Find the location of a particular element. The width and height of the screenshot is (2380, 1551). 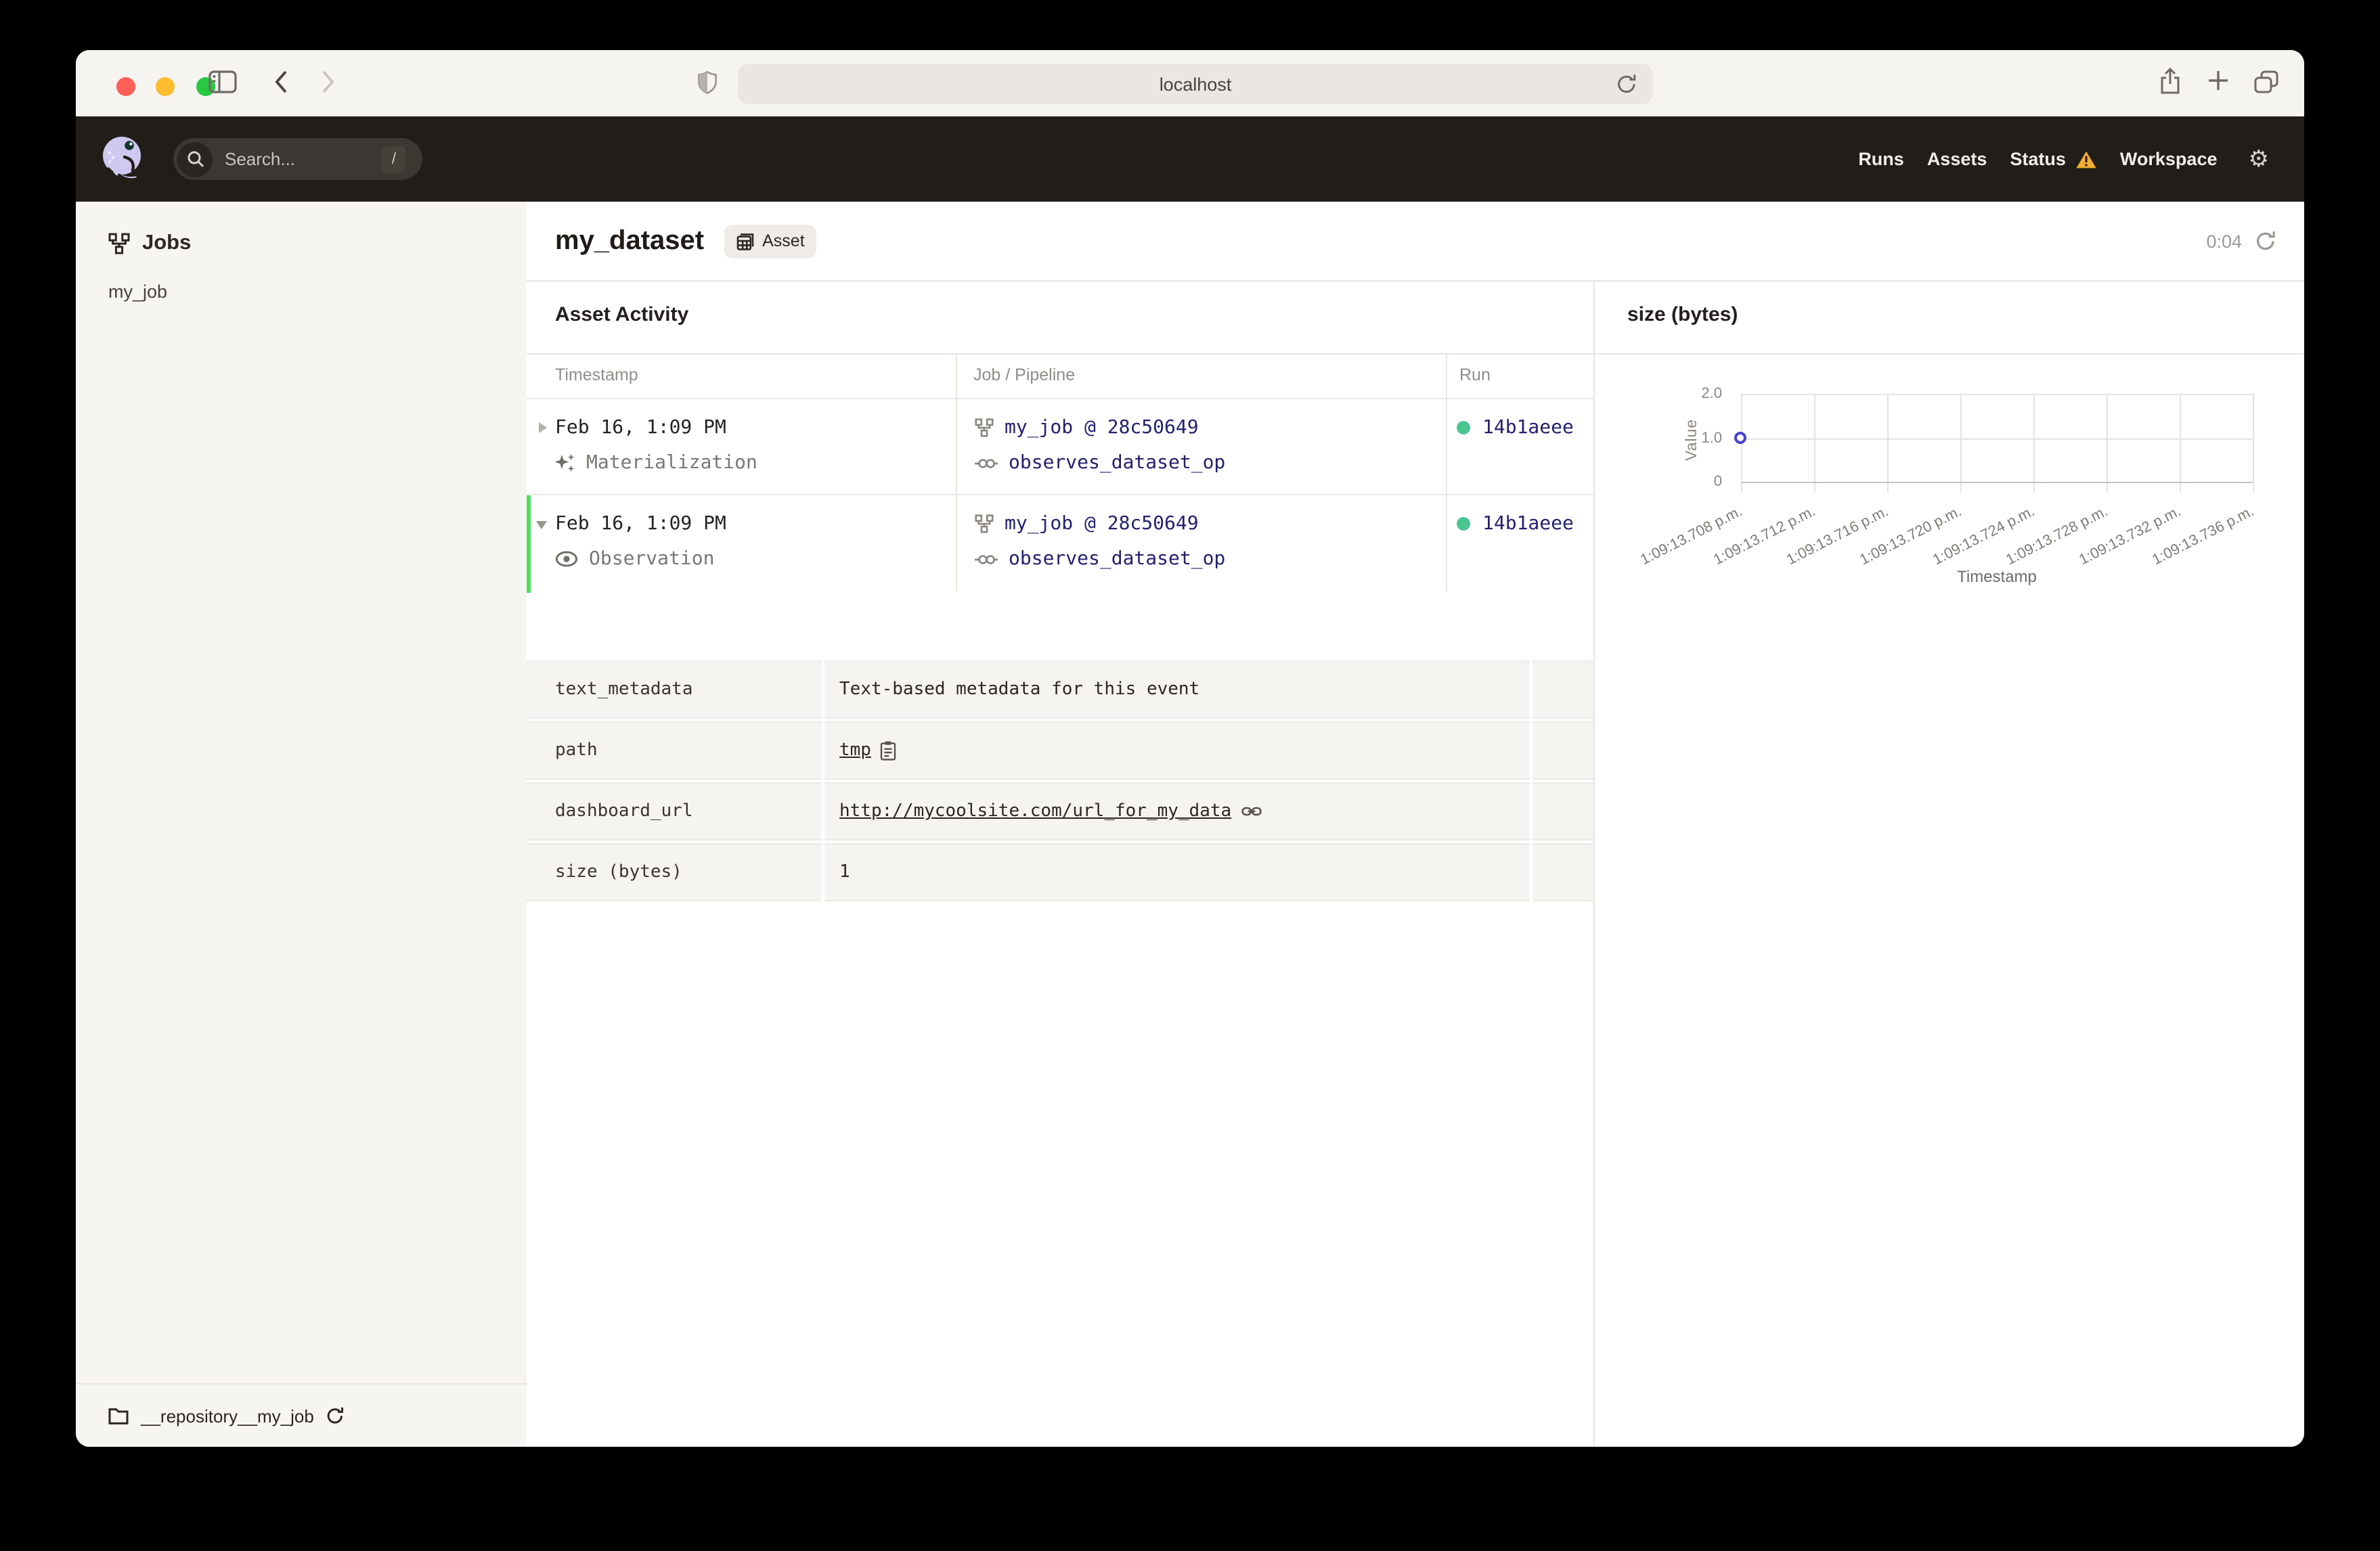

settings-gear-icon: ⚙ is located at coordinates (2259, 159).